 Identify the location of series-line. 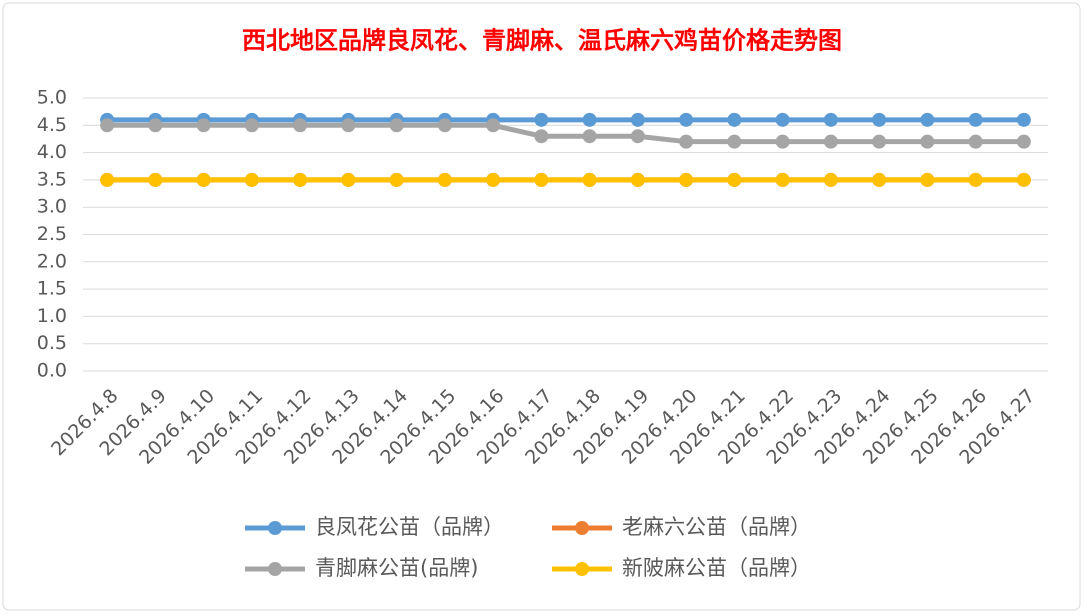
(565, 133).